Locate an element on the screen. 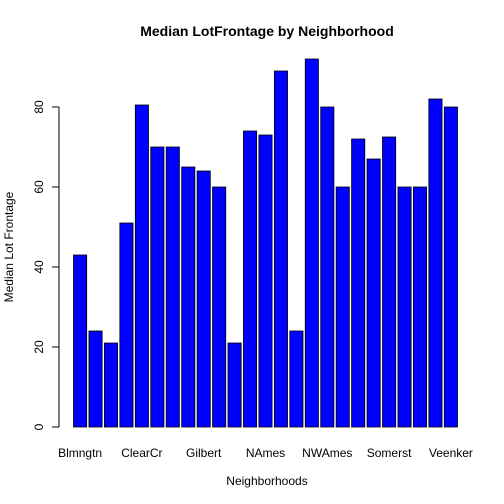 The width and height of the screenshot is (504, 504). y-axis-label: Median Lot Frontage is located at coordinates (9, 246).